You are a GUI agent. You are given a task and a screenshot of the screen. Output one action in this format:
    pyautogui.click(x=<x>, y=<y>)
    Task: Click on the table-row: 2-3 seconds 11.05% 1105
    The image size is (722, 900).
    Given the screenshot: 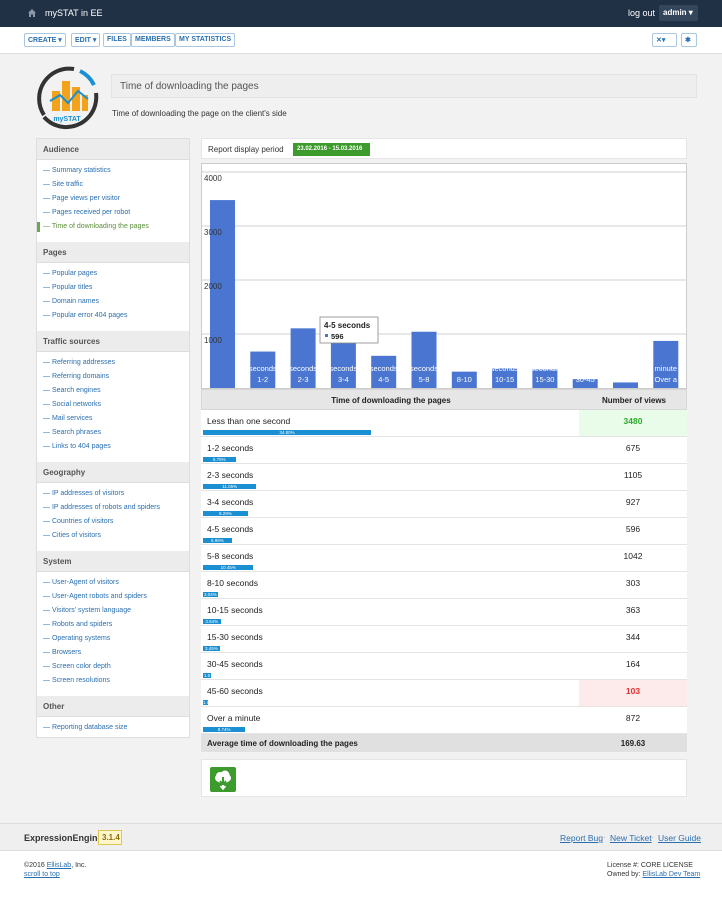 What is the action you would take?
    pyautogui.click(x=444, y=477)
    